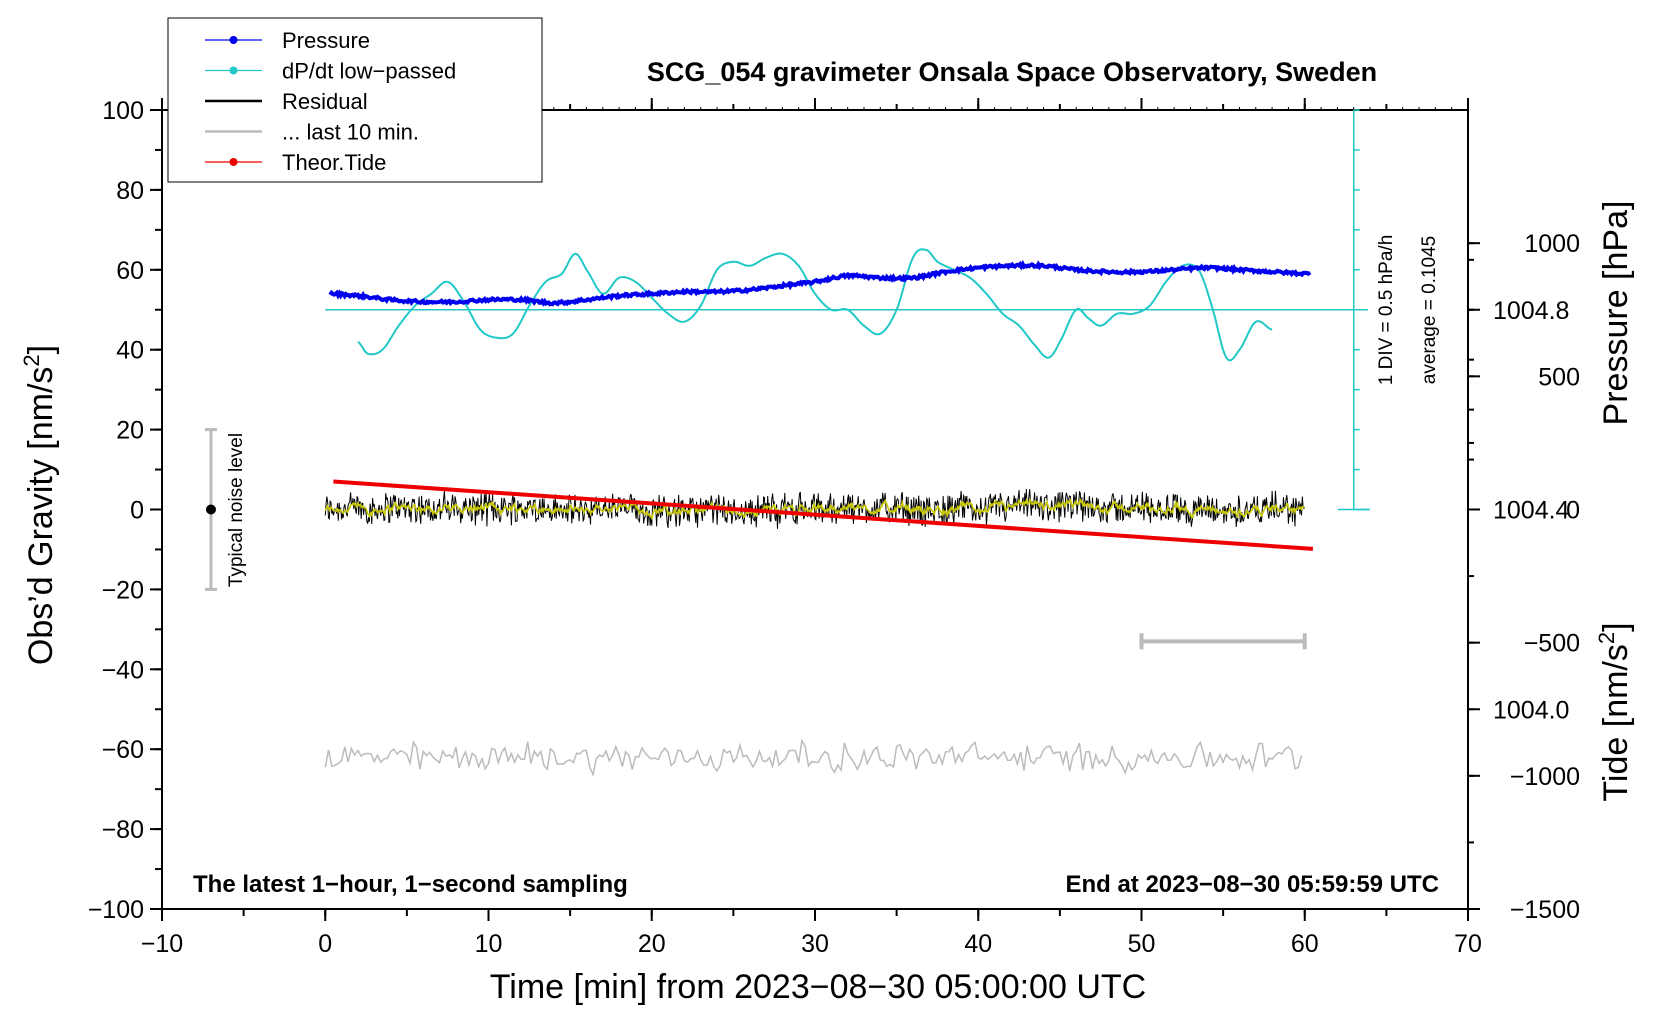 This screenshot has width=1660, height=1020. Describe the element at coordinates (350, 132) in the screenshot. I see `legend-label: ... last 10 min.` at that location.